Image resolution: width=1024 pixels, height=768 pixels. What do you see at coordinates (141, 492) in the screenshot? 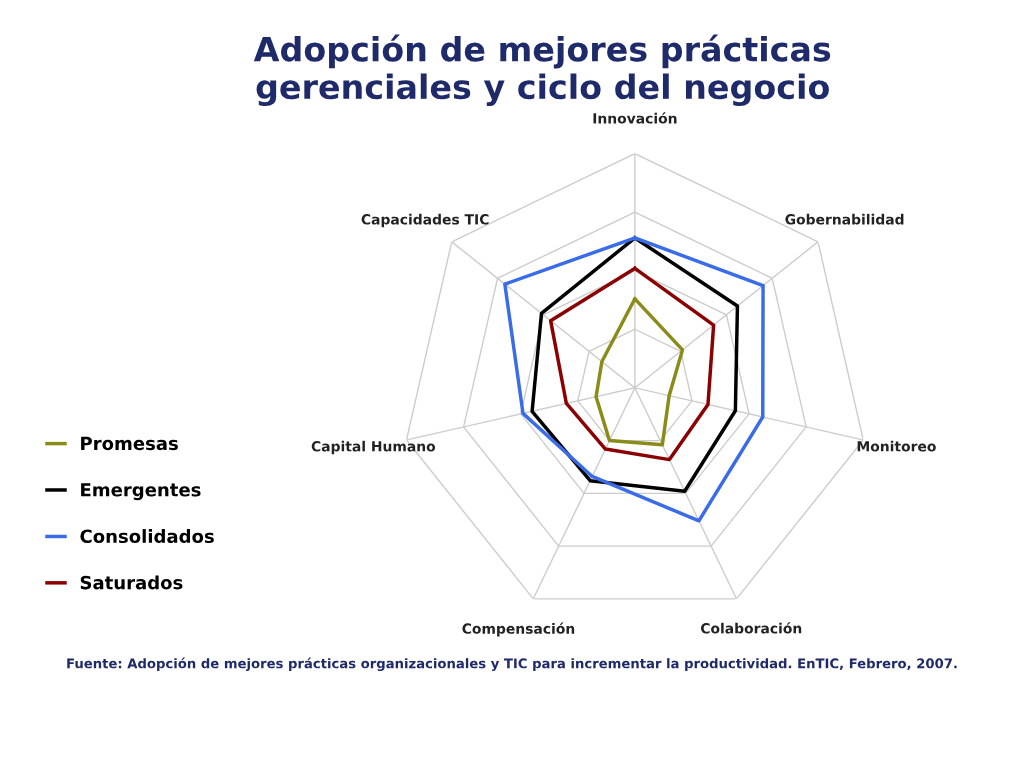
I see `legend-label: Emergentes` at bounding box center [141, 492].